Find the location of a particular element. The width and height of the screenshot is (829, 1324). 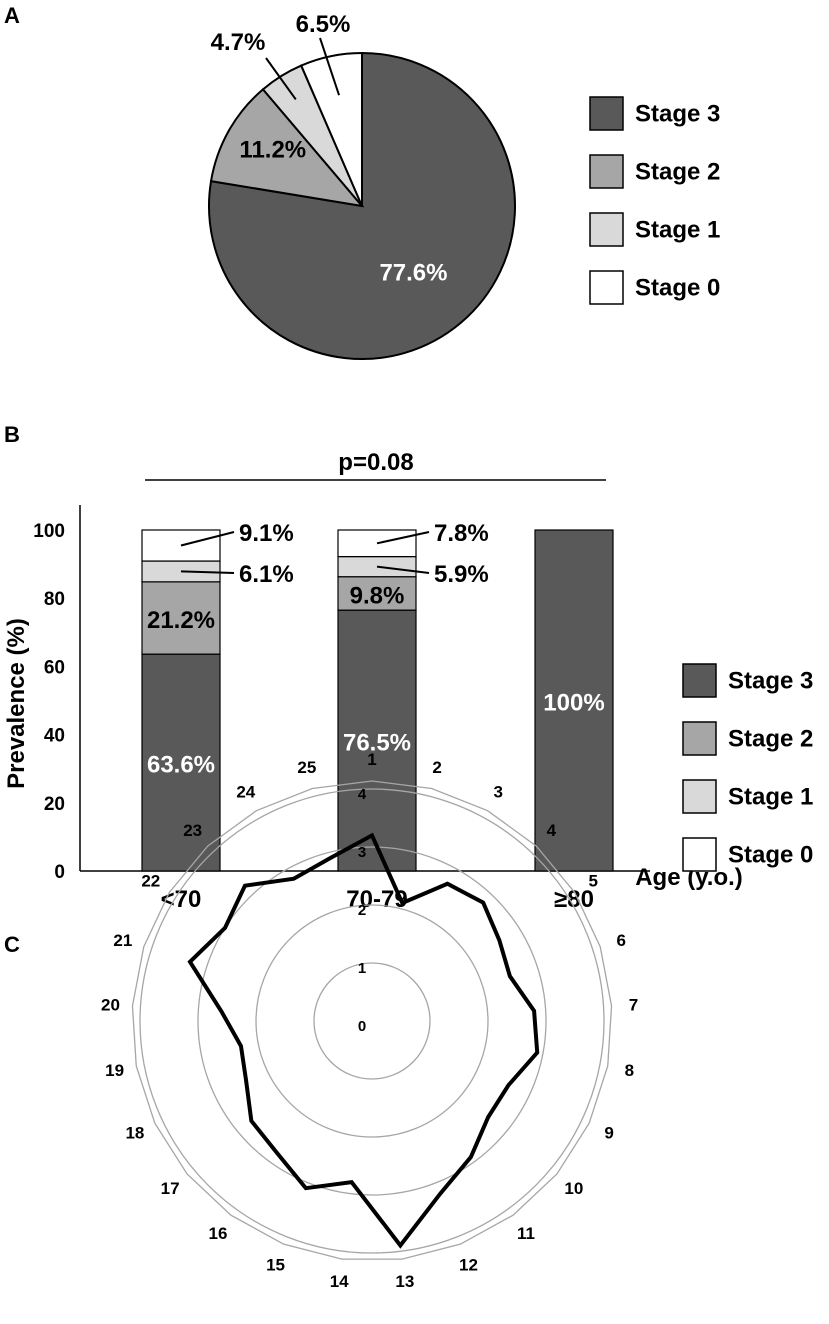

radar-axis-label: 1 is located at coordinates (371, 759).